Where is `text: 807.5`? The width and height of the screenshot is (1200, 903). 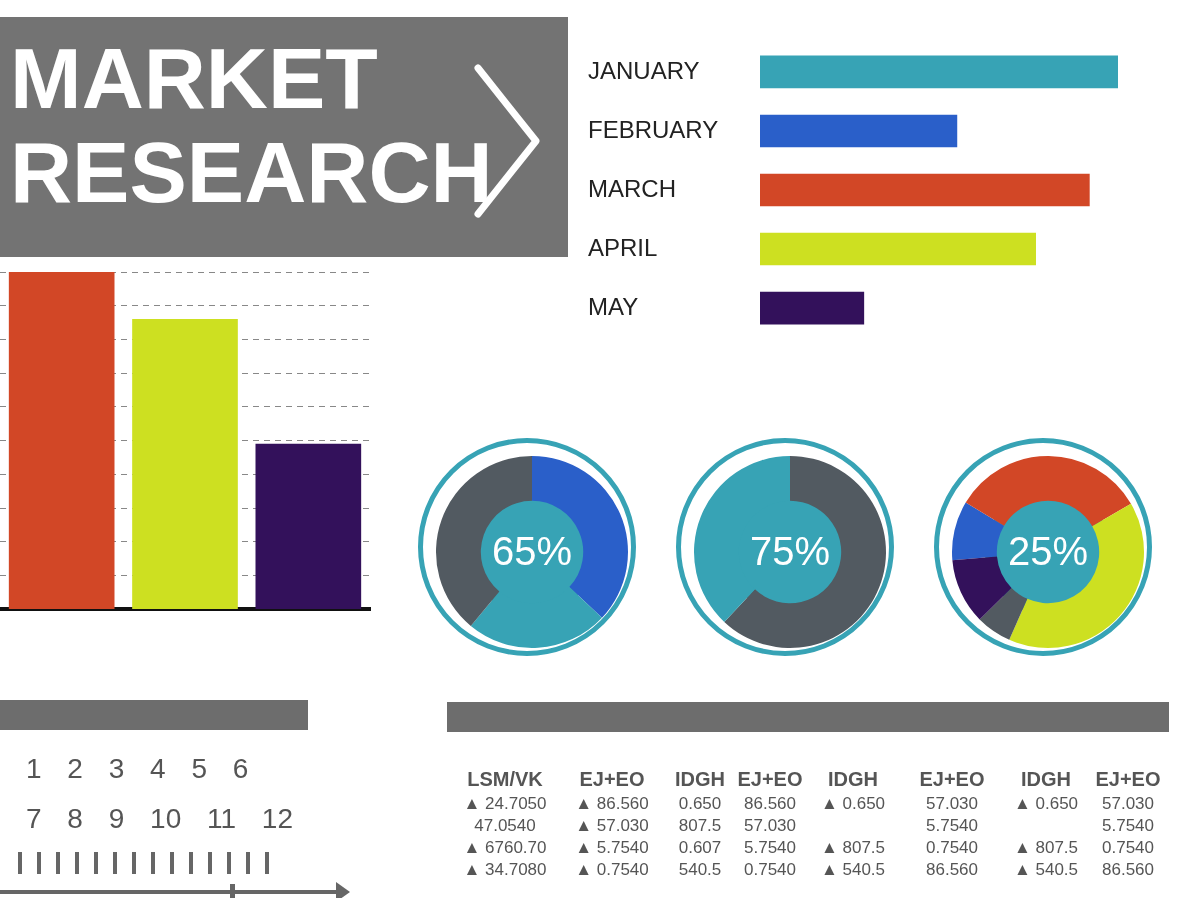 text: 807.5 is located at coordinates (700, 825).